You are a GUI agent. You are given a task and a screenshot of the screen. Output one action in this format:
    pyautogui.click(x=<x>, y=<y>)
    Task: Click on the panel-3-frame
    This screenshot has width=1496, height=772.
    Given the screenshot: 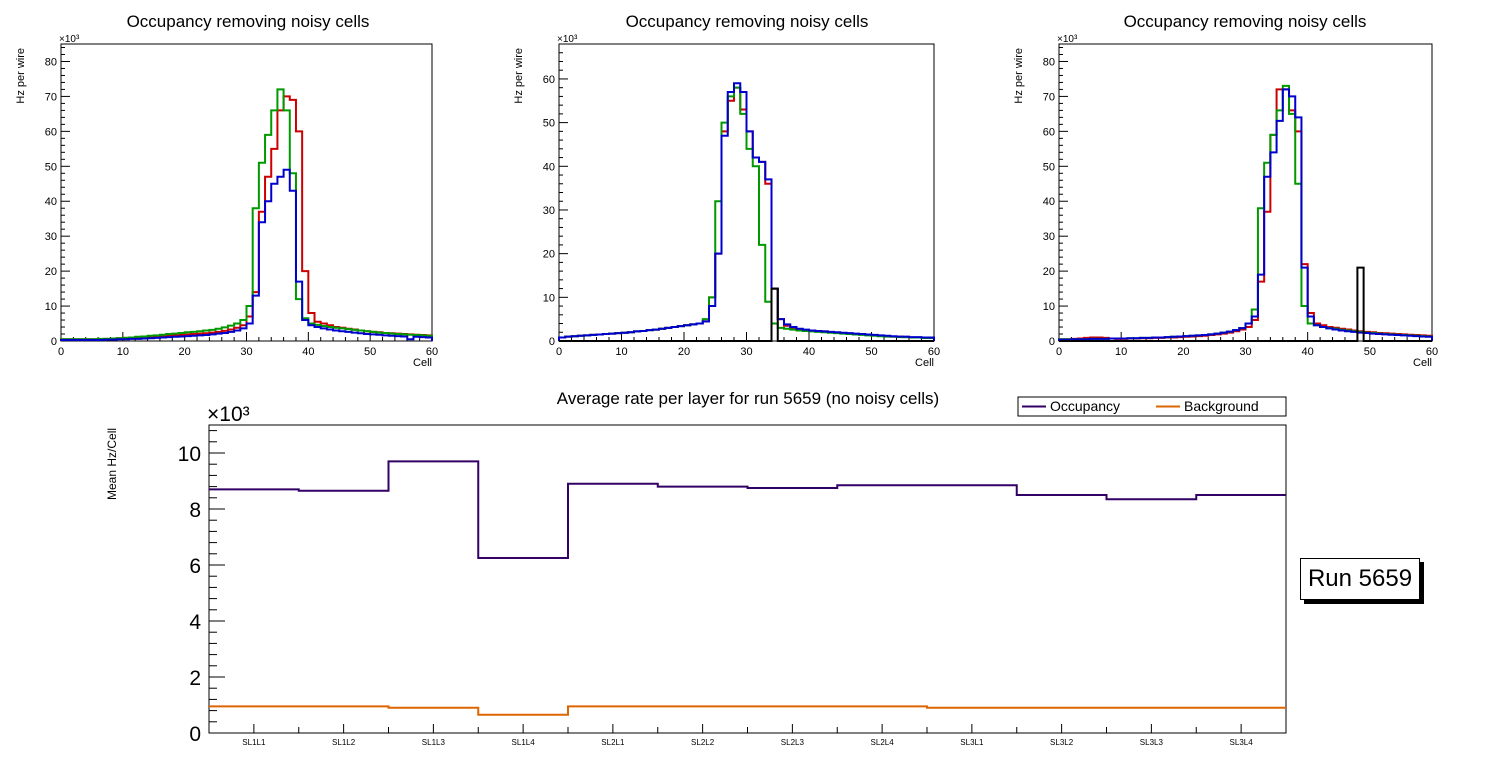 What is the action you would take?
    pyautogui.click(x=1245, y=192)
    